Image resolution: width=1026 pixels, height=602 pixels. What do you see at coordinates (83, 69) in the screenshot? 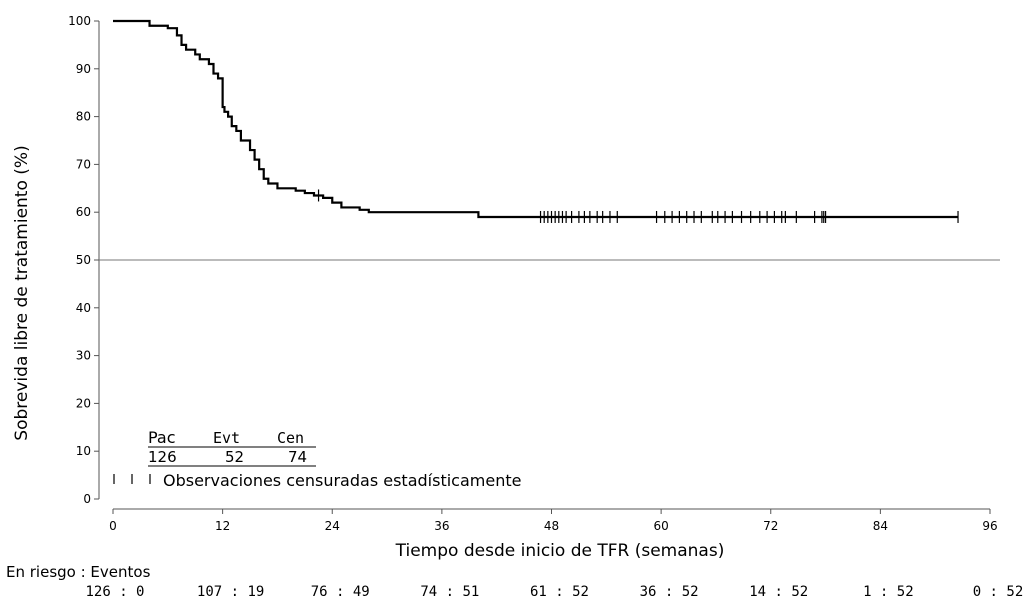
I see `y-tick-label: 90` at bounding box center [83, 69].